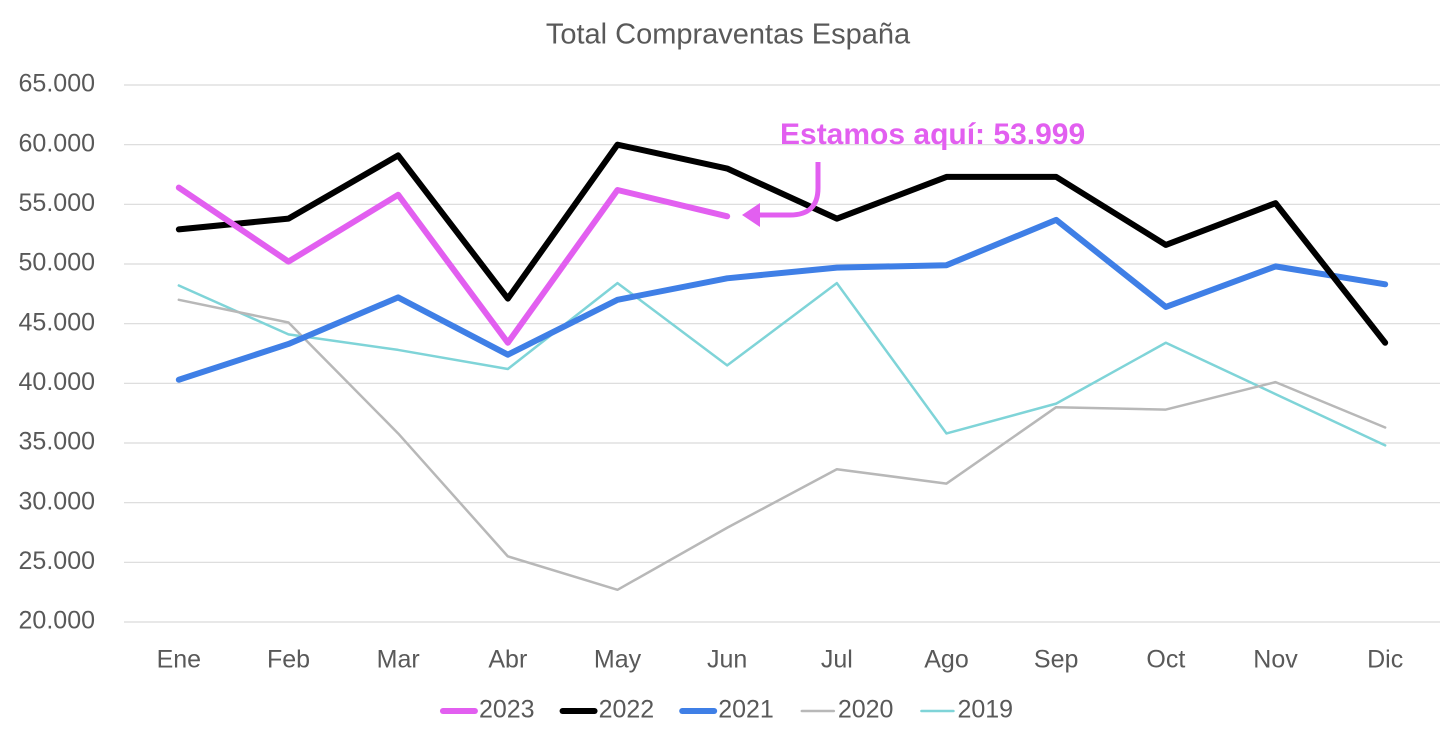 The height and width of the screenshot is (744, 1456). Describe the element at coordinates (57, 561) in the screenshot. I see `y-tick-label: 25.000` at that location.